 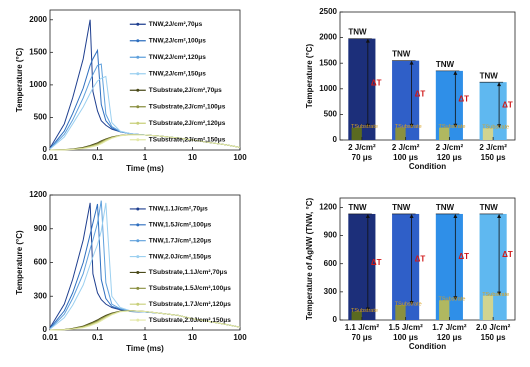 What do you see at coordinates (177, 57) in the screenshot?
I see `legend-label: TNW,2J/cm²,120μs` at bounding box center [177, 57].